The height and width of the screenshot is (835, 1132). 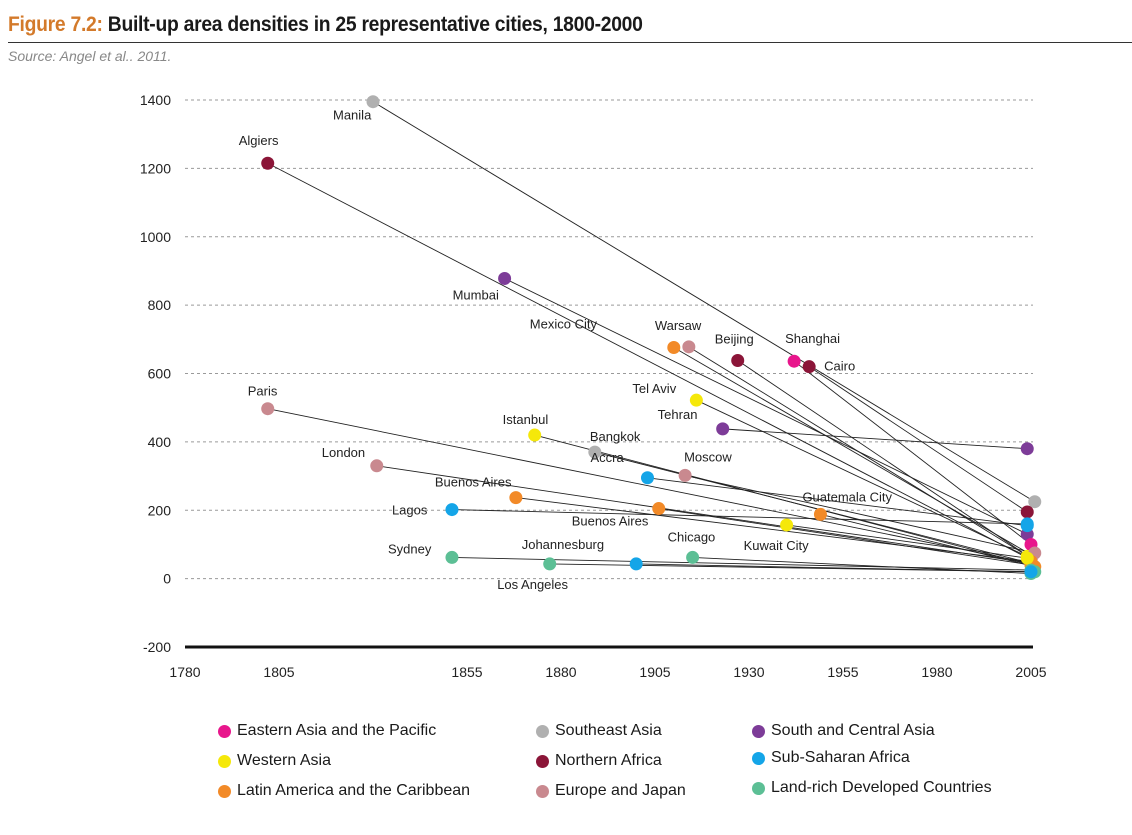 I want to click on city-label: Beijing, so click(x=734, y=339).